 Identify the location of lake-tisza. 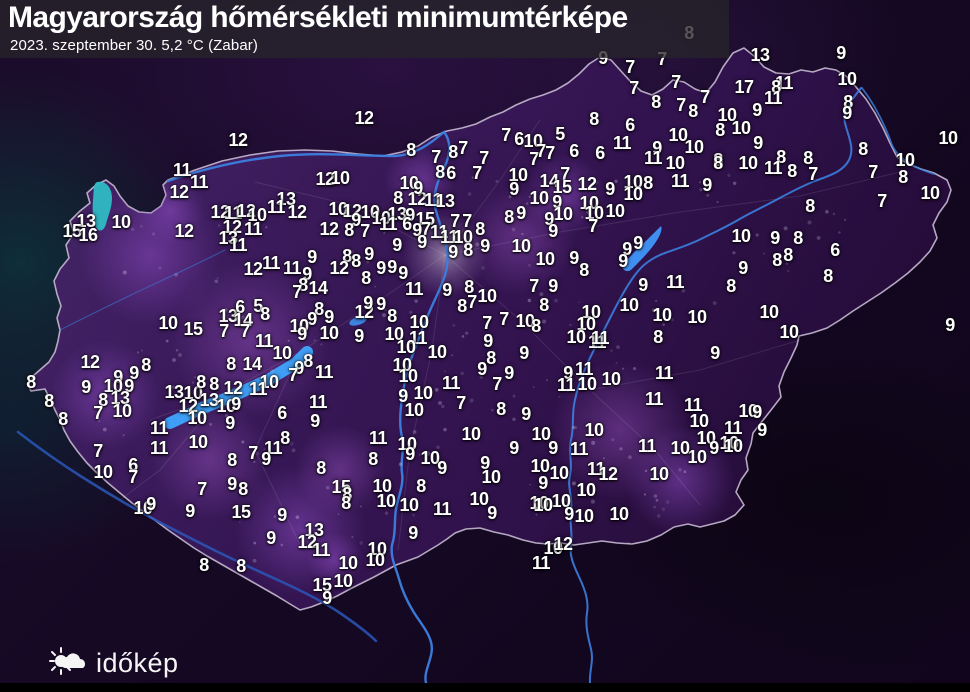
(642, 249).